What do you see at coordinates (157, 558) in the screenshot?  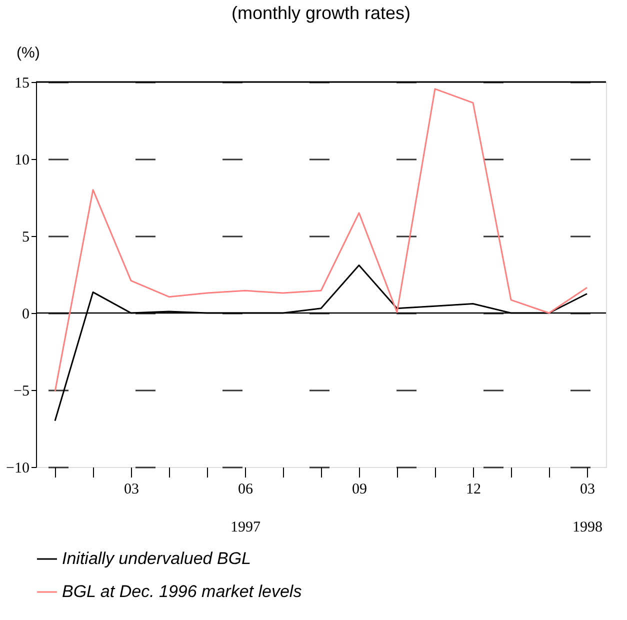 I see `legend-label: Initially undervalued BGL` at bounding box center [157, 558].